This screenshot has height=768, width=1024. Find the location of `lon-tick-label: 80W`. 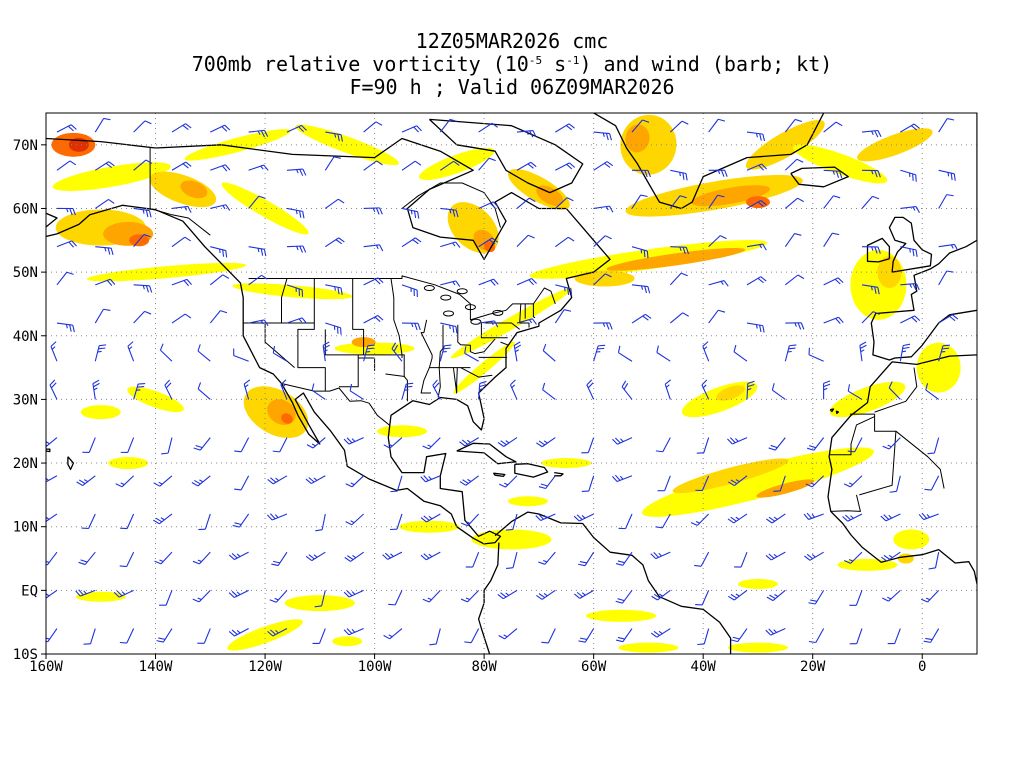

lon-tick-label: 80W is located at coordinates (484, 667).